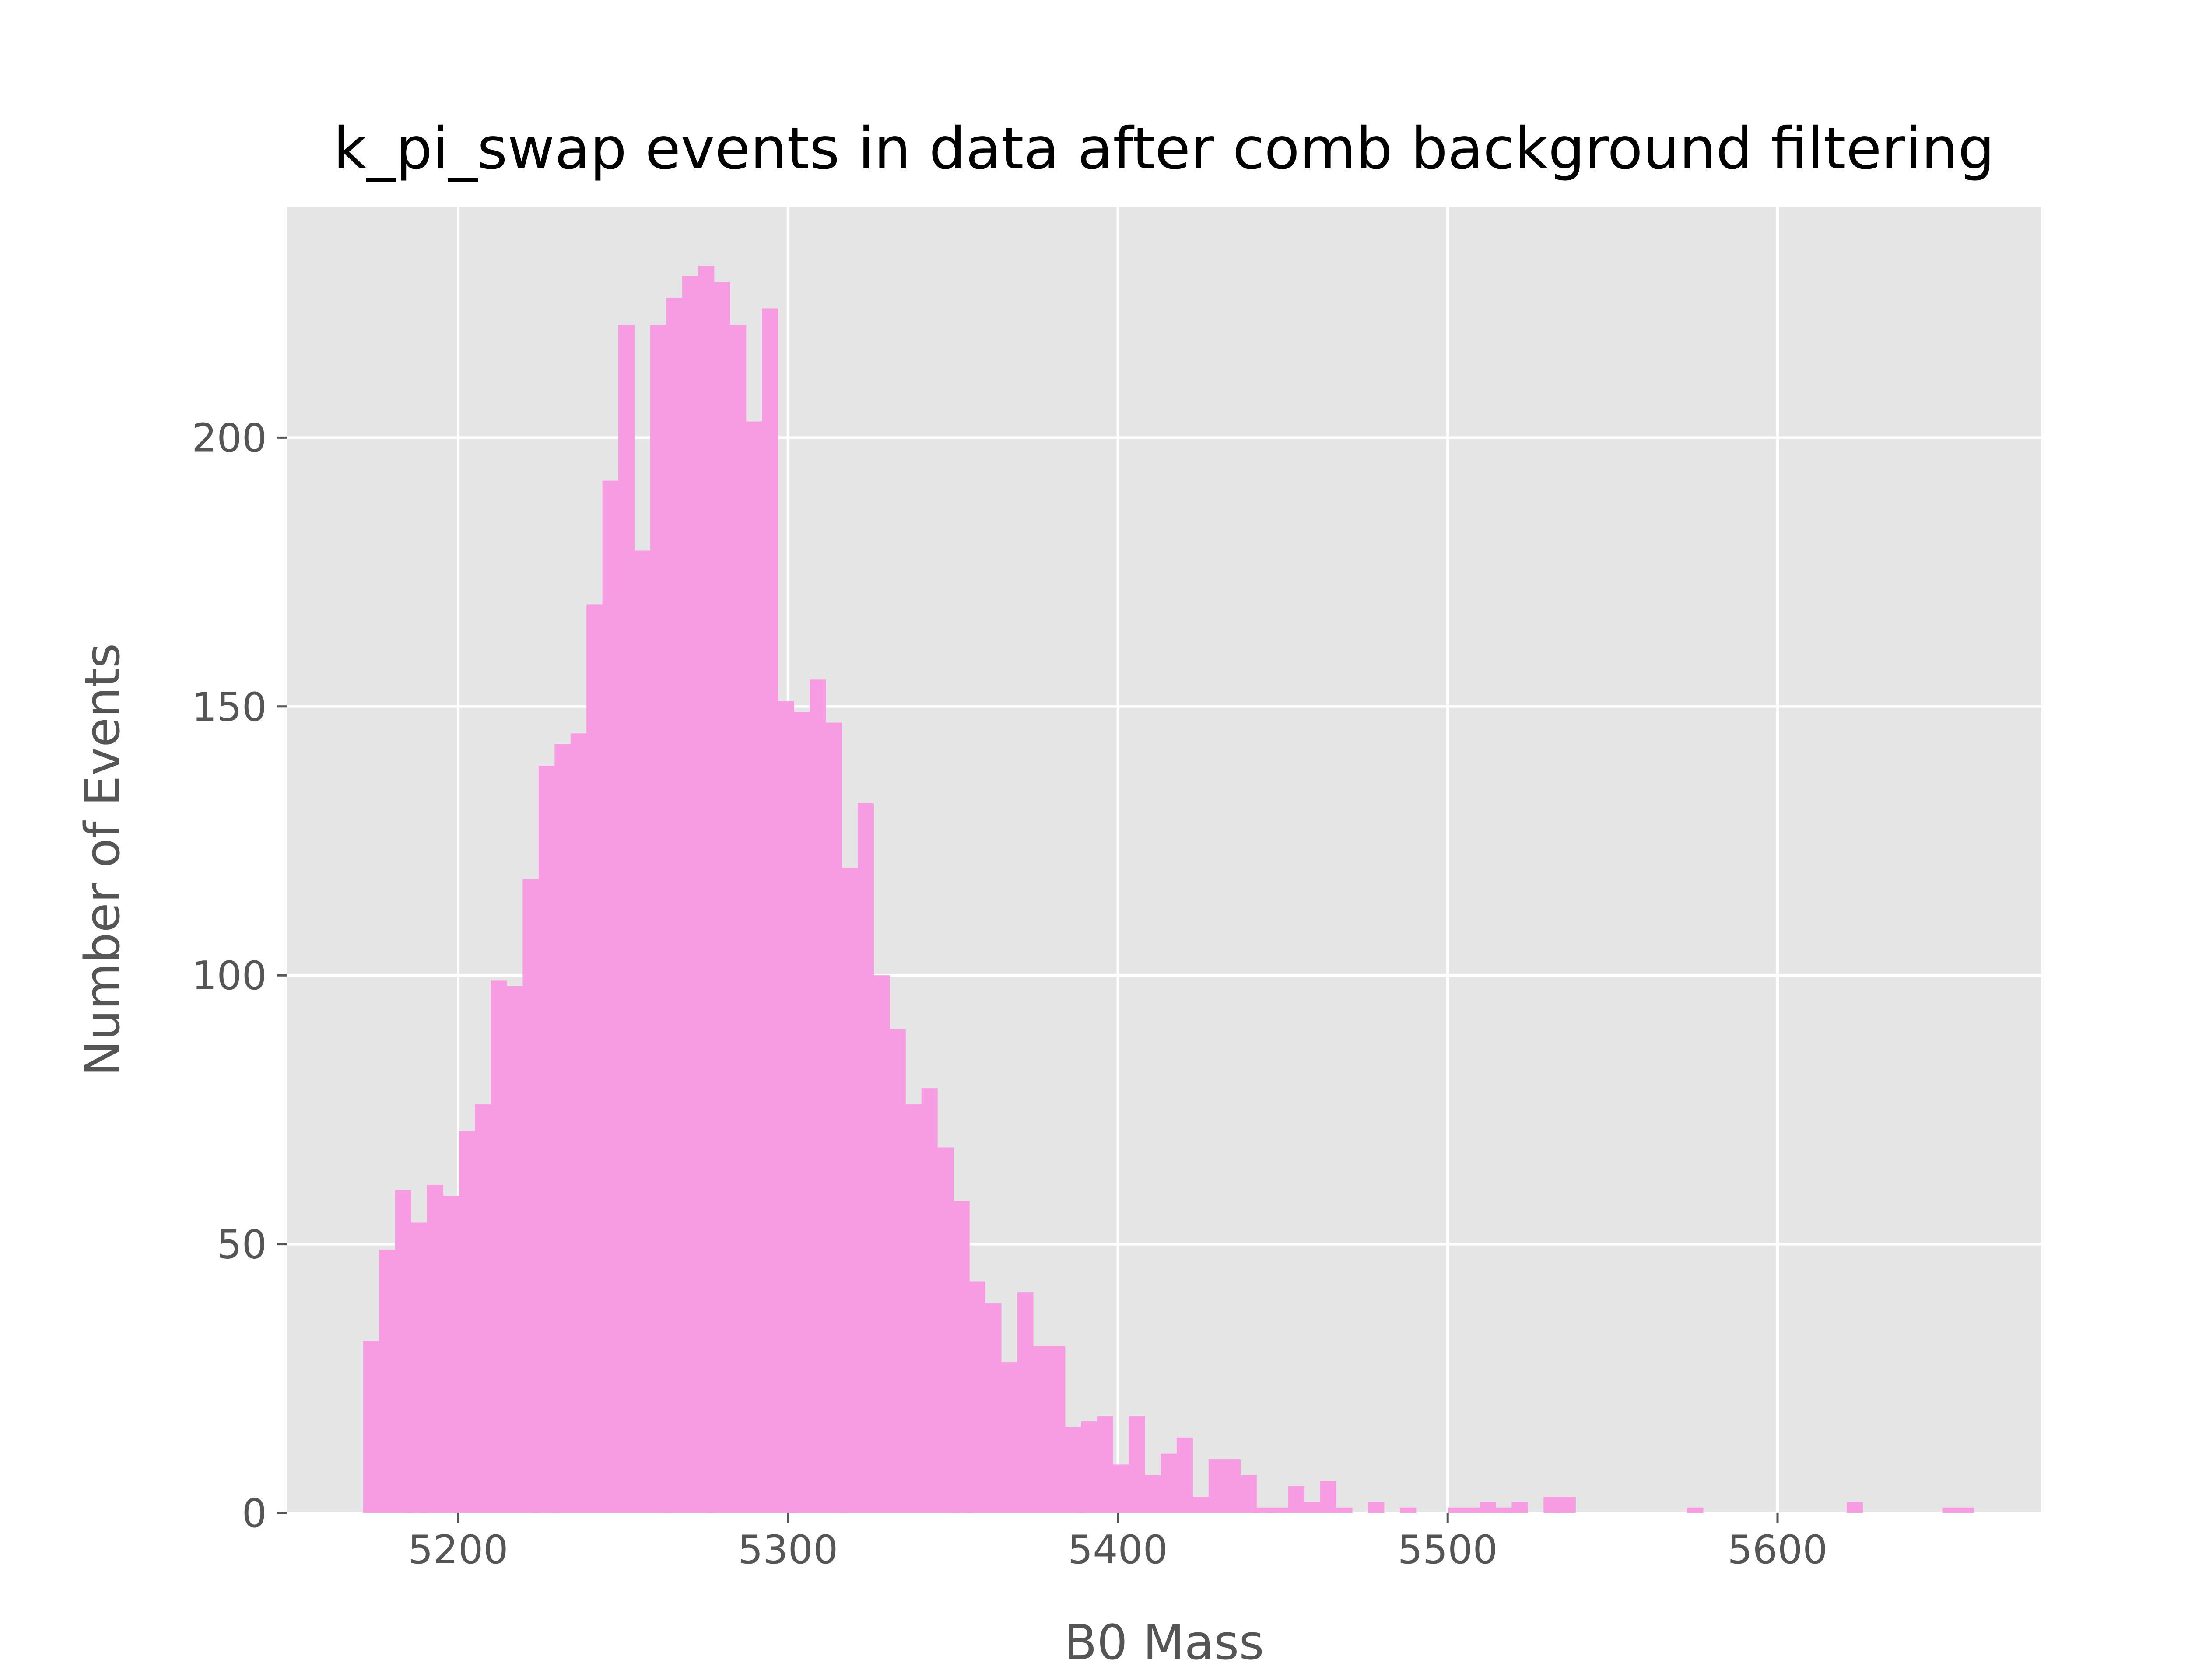 Image resolution: width=2188 pixels, height=1680 pixels. Describe the element at coordinates (229, 976) in the screenshot. I see `y-tick-label: 100` at that location.